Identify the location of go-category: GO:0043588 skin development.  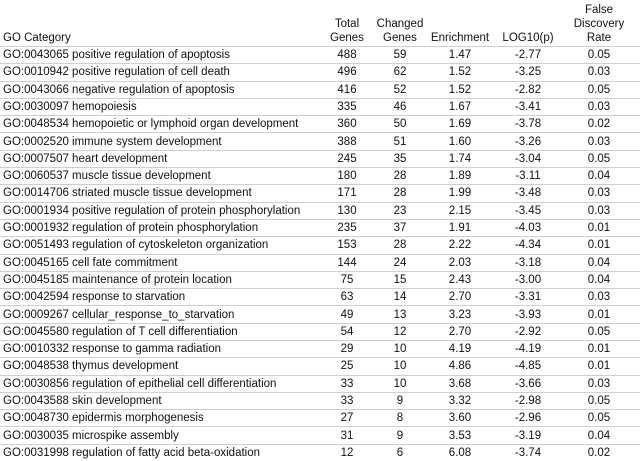
(82, 400).